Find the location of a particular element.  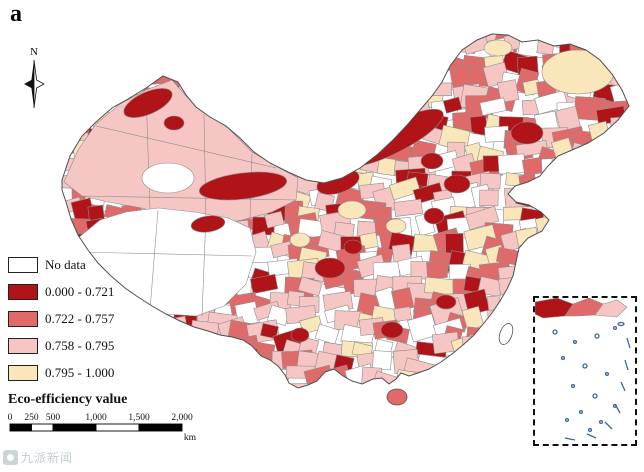

scale-tick-label: 500 is located at coordinates (53, 418).